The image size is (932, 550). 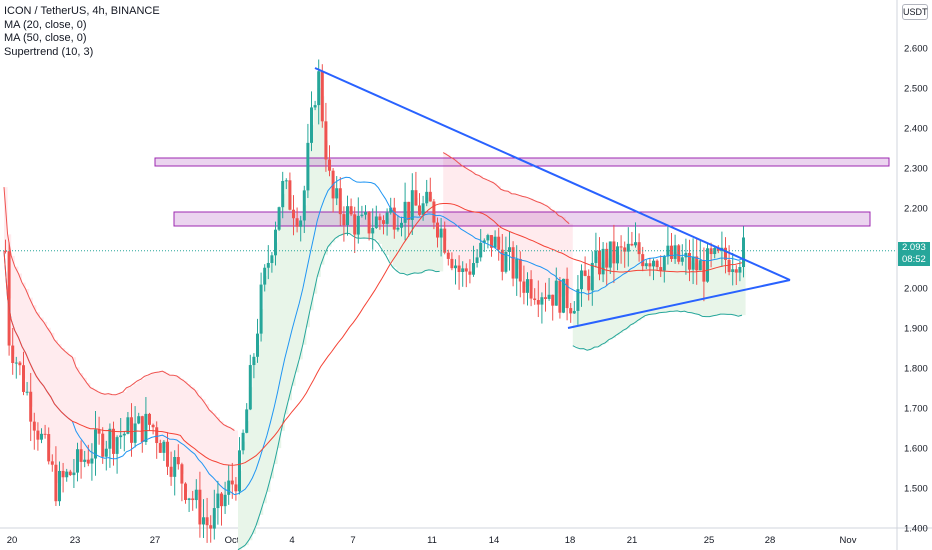 I want to click on x-tick-label: 14, so click(x=494, y=540).